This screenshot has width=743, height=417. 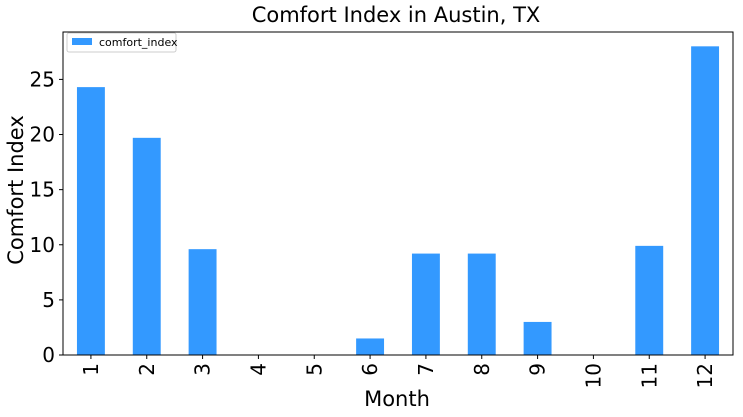 What do you see at coordinates (42, 135) in the screenshot?
I see `y-tick-label: 20` at bounding box center [42, 135].